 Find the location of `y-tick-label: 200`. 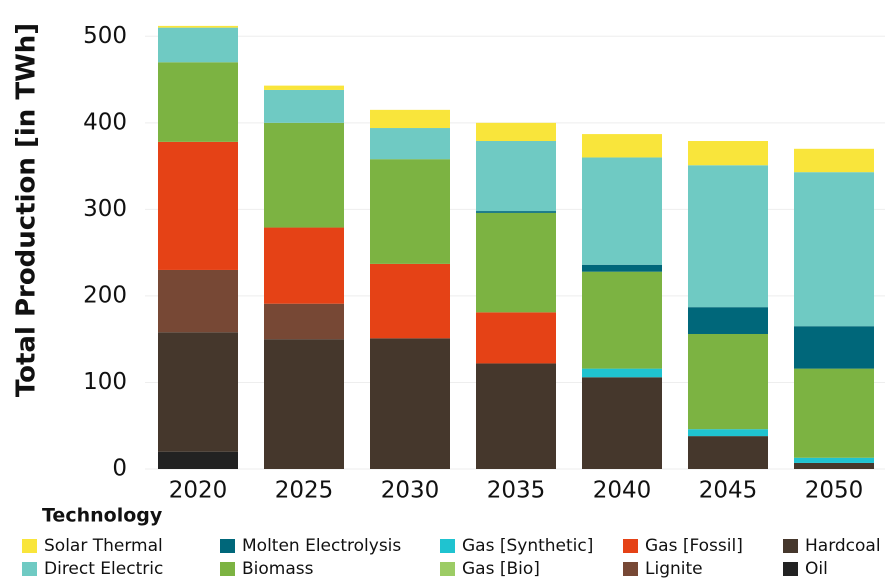

y-tick-label: 200 is located at coordinates (105, 295).